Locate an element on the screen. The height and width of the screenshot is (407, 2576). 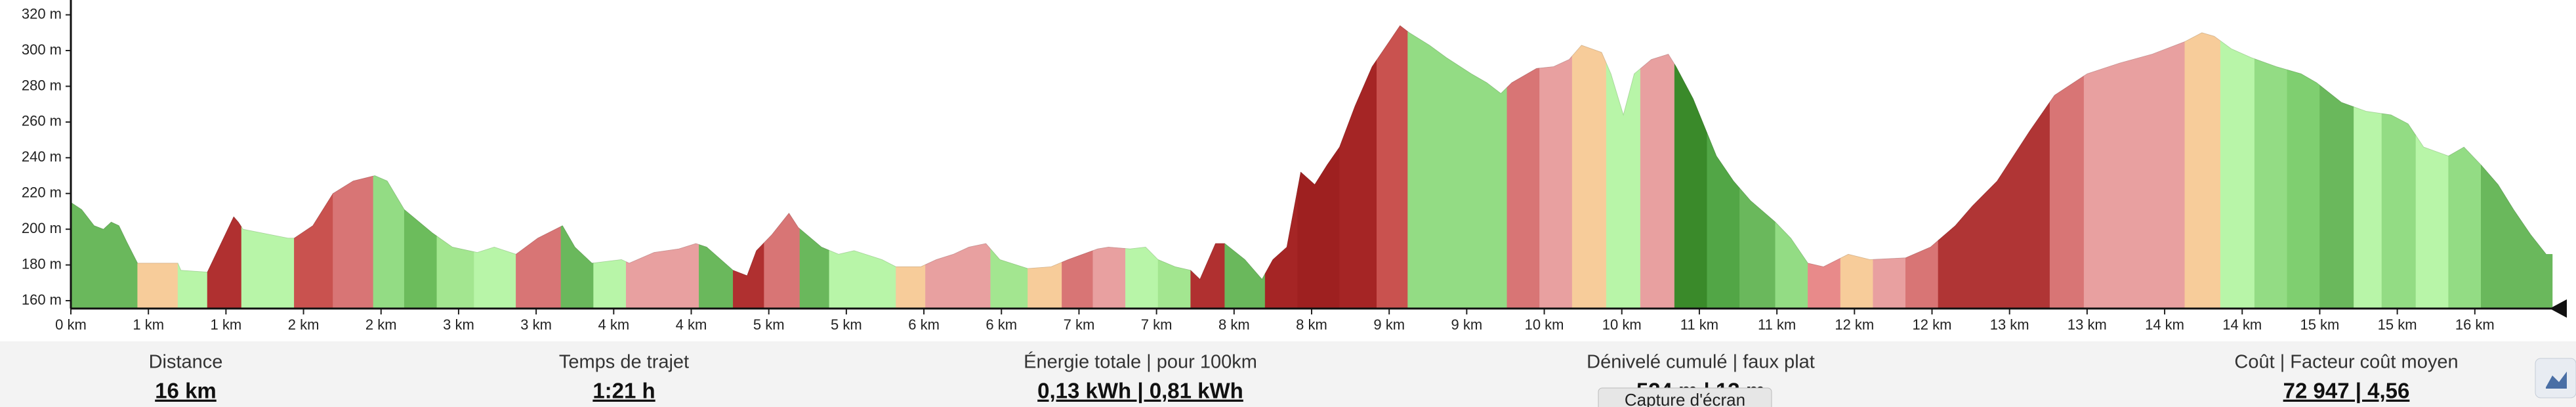
y-tick-label: 280 m is located at coordinates (42, 85).